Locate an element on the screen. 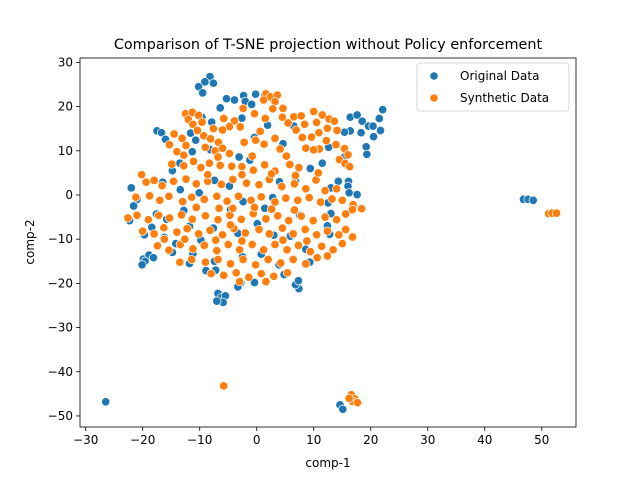  y-tick-label: 30 is located at coordinates (65, 62).